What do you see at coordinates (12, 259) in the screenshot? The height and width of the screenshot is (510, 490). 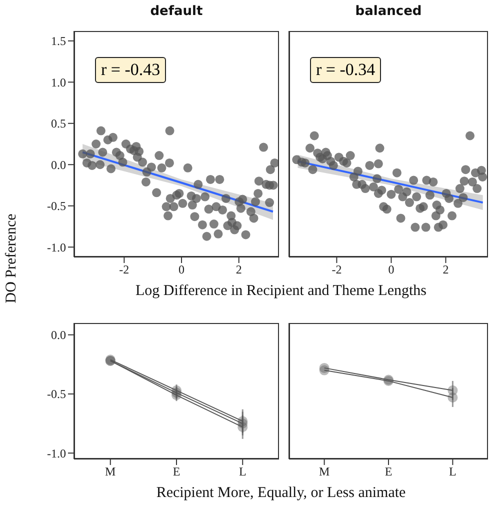 I see `y-axis-title: DO Preference` at bounding box center [12, 259].